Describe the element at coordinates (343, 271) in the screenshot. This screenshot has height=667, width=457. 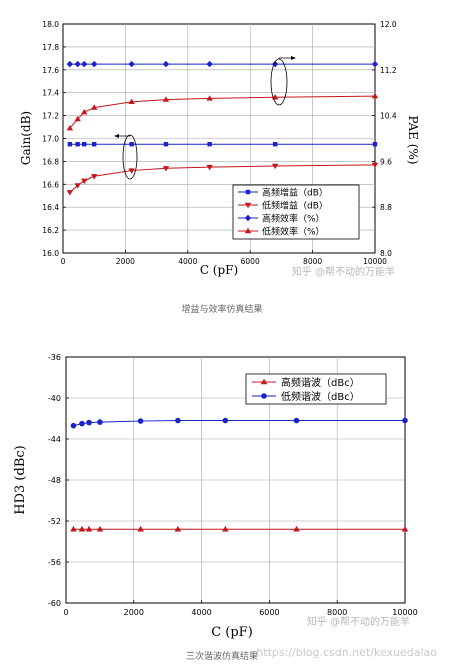
I see `watermark-1: 知乎 @帮不动的万能羊` at that location.